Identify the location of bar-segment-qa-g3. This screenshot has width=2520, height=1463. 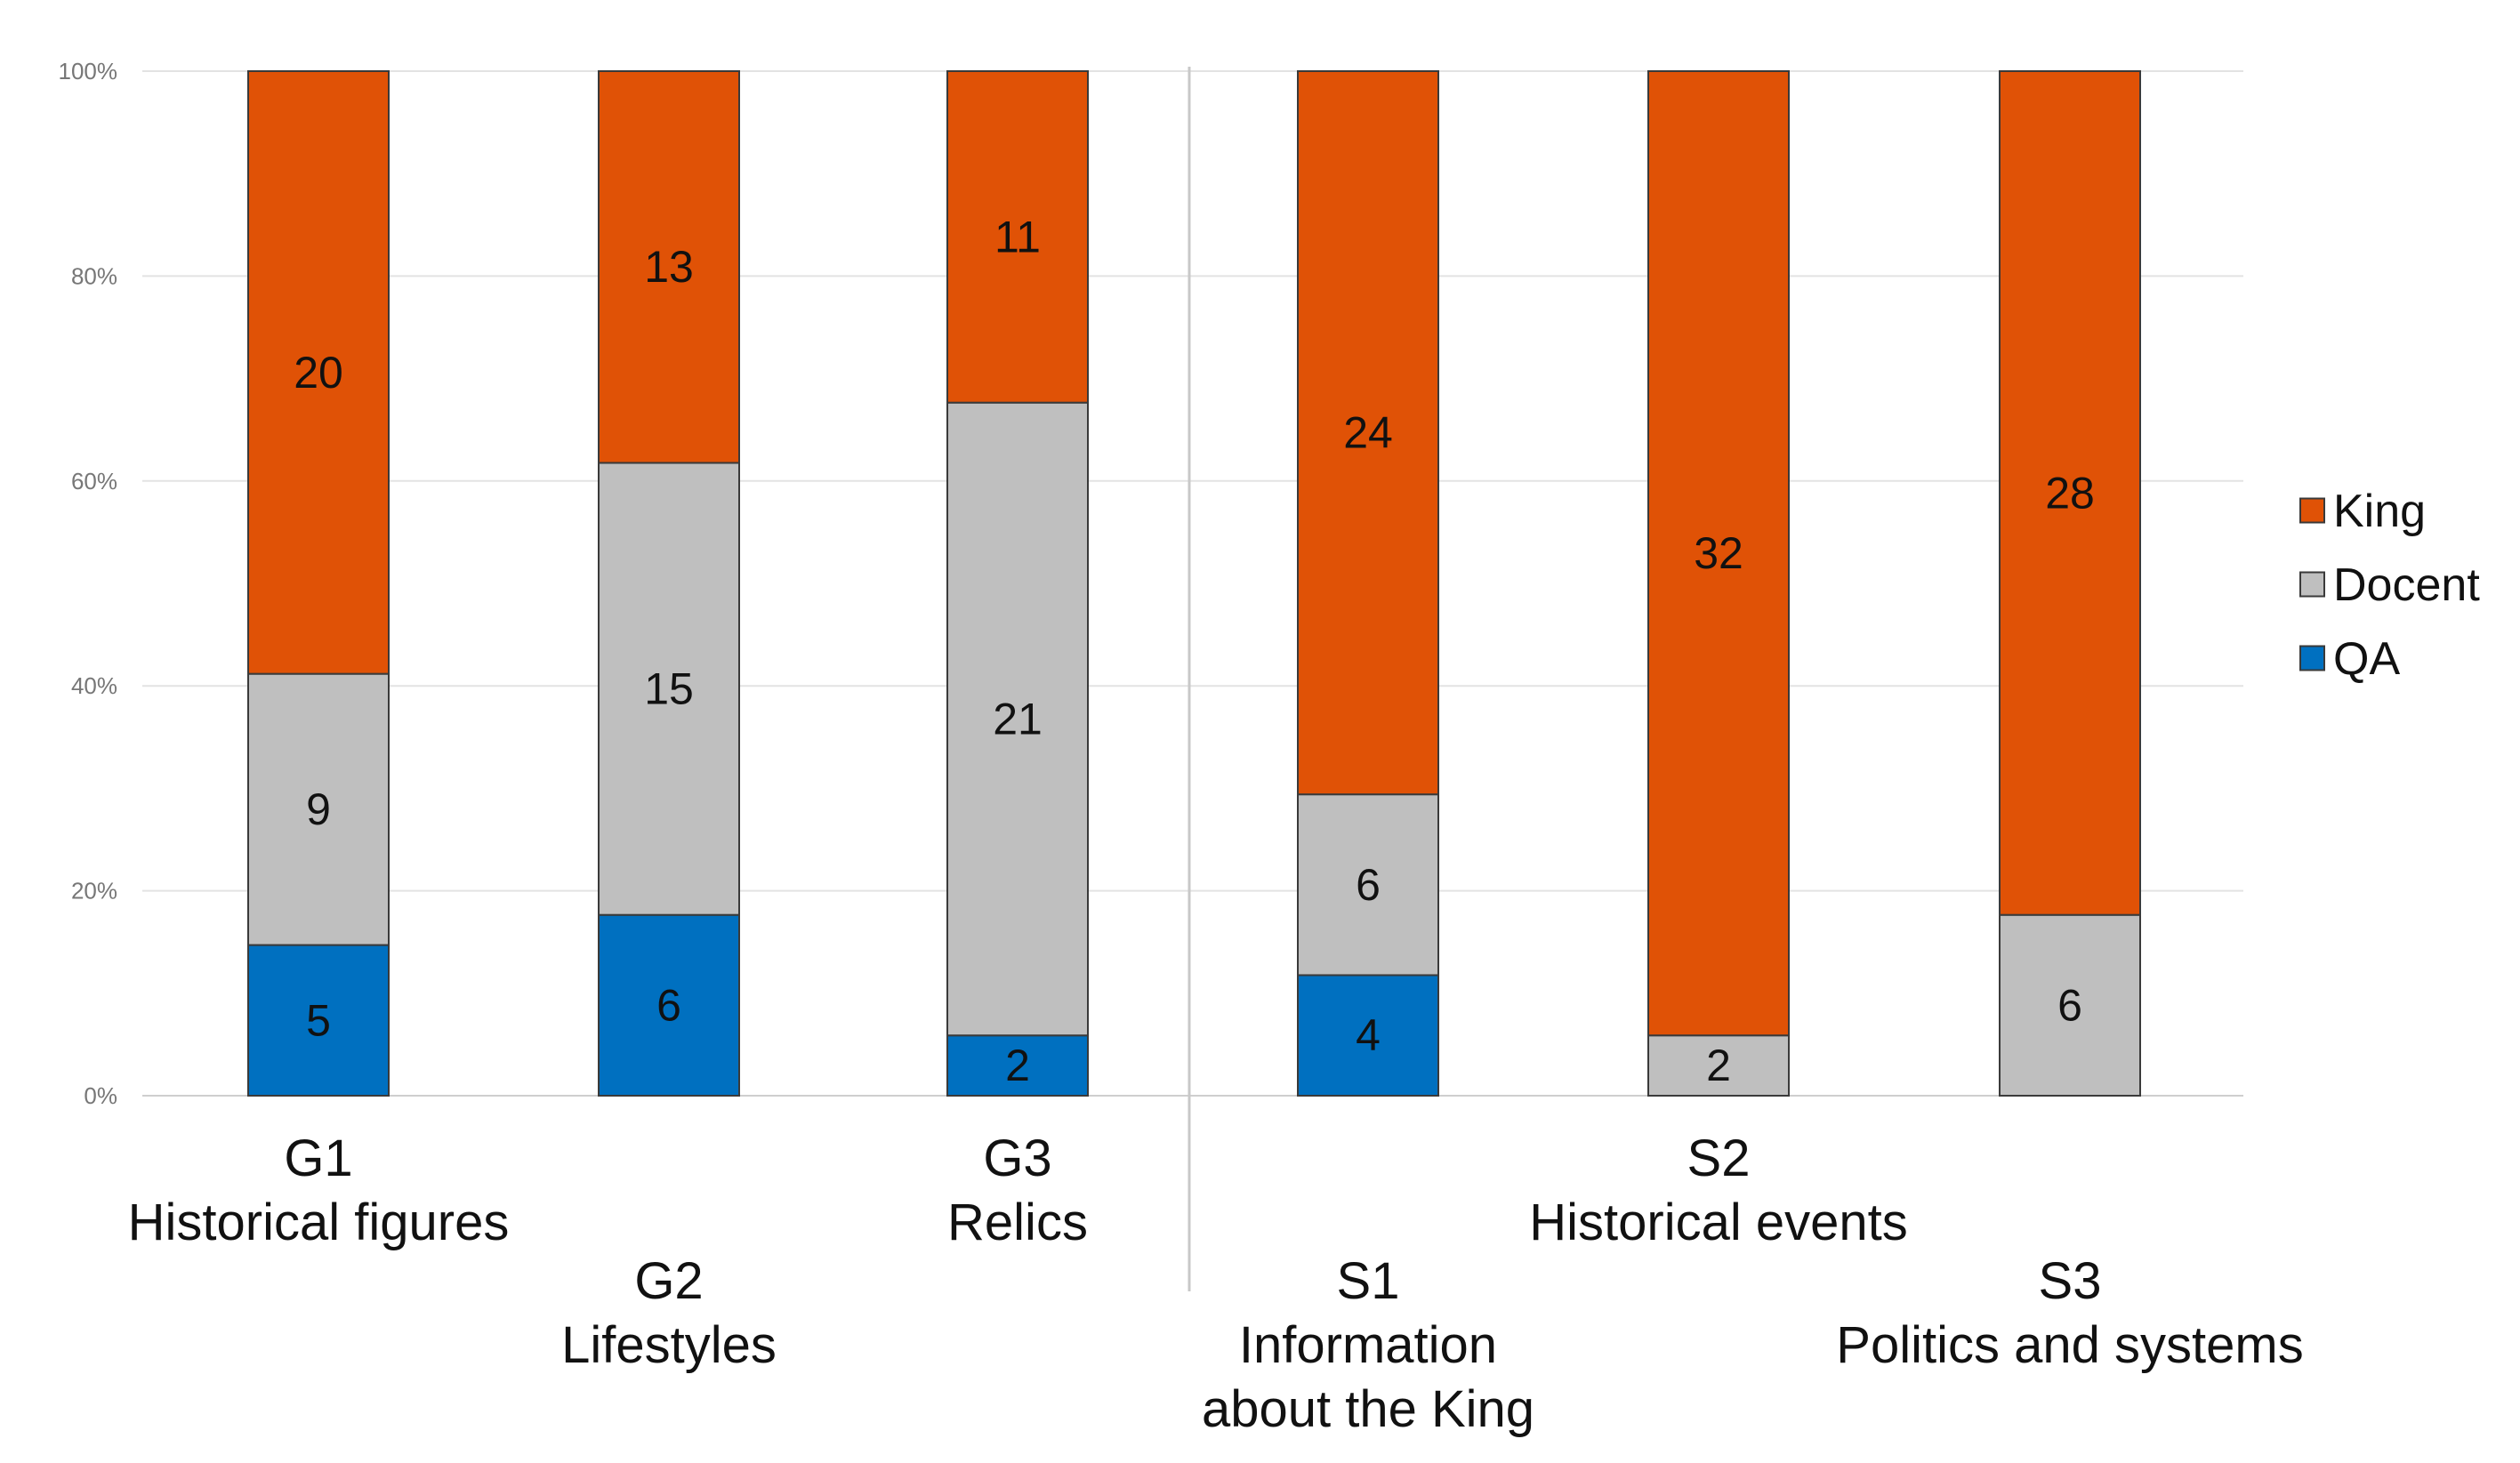
(1017, 1065).